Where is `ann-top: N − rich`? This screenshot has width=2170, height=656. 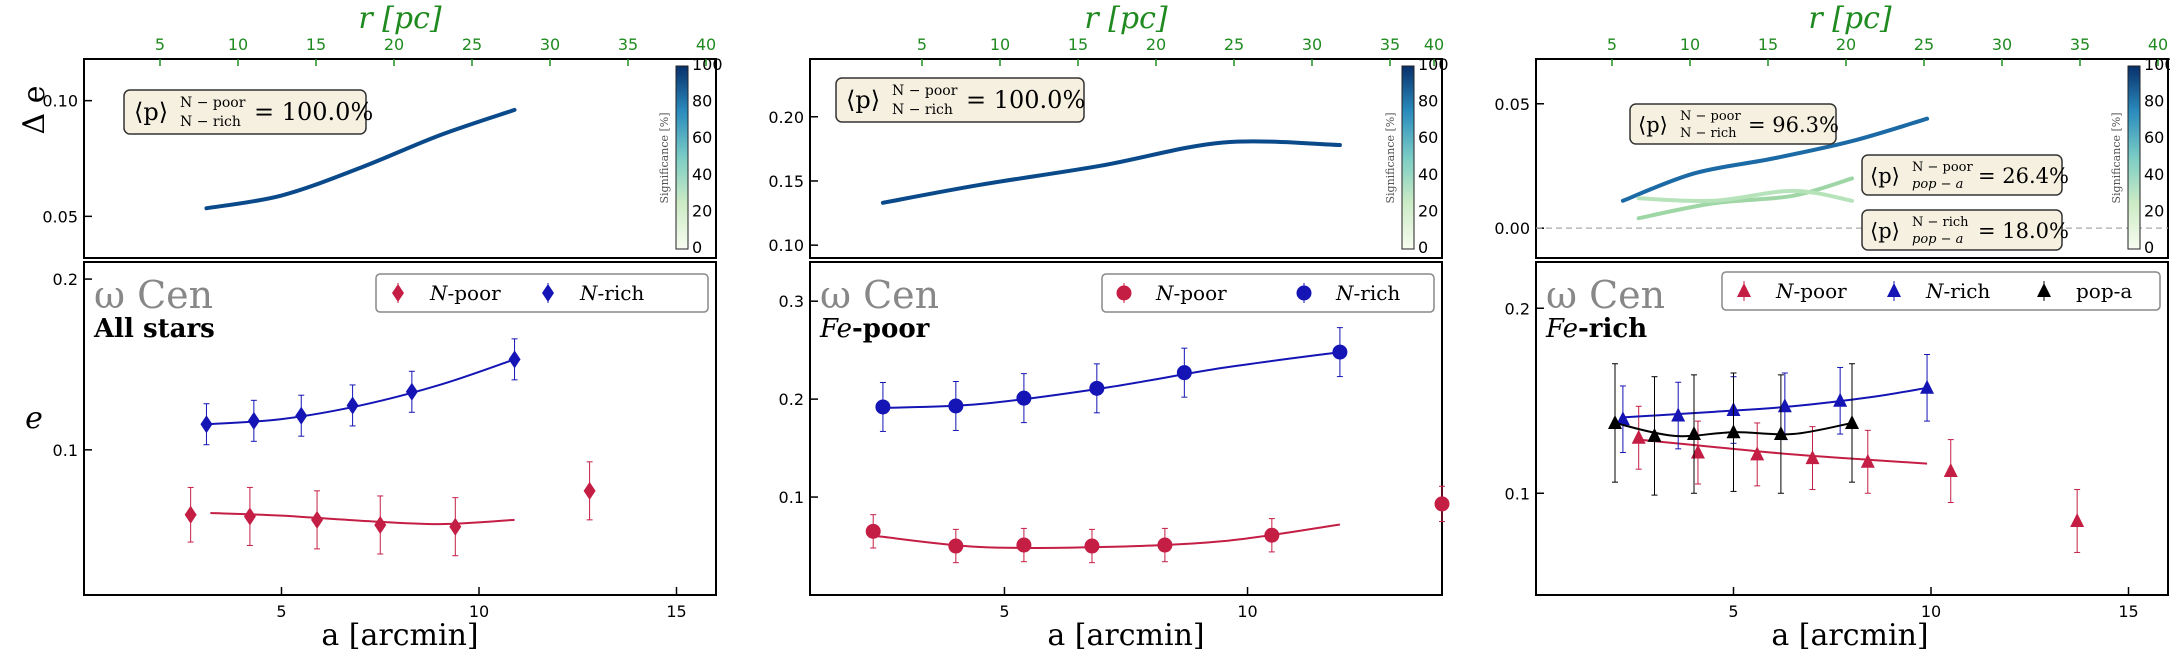
ann-top: N − rich is located at coordinates (1940, 222).